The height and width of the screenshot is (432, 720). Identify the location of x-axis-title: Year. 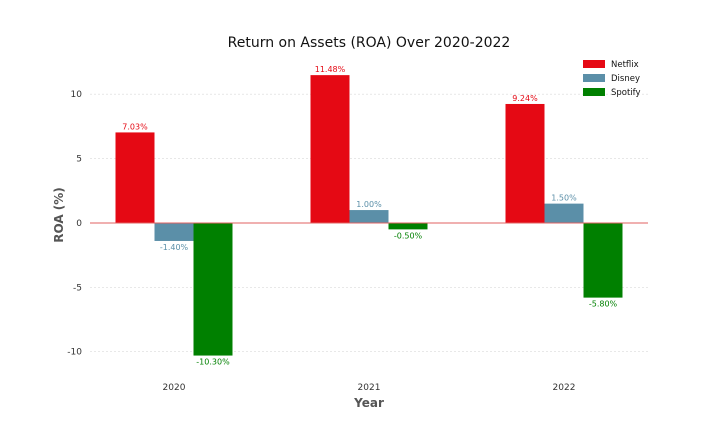
(368, 403).